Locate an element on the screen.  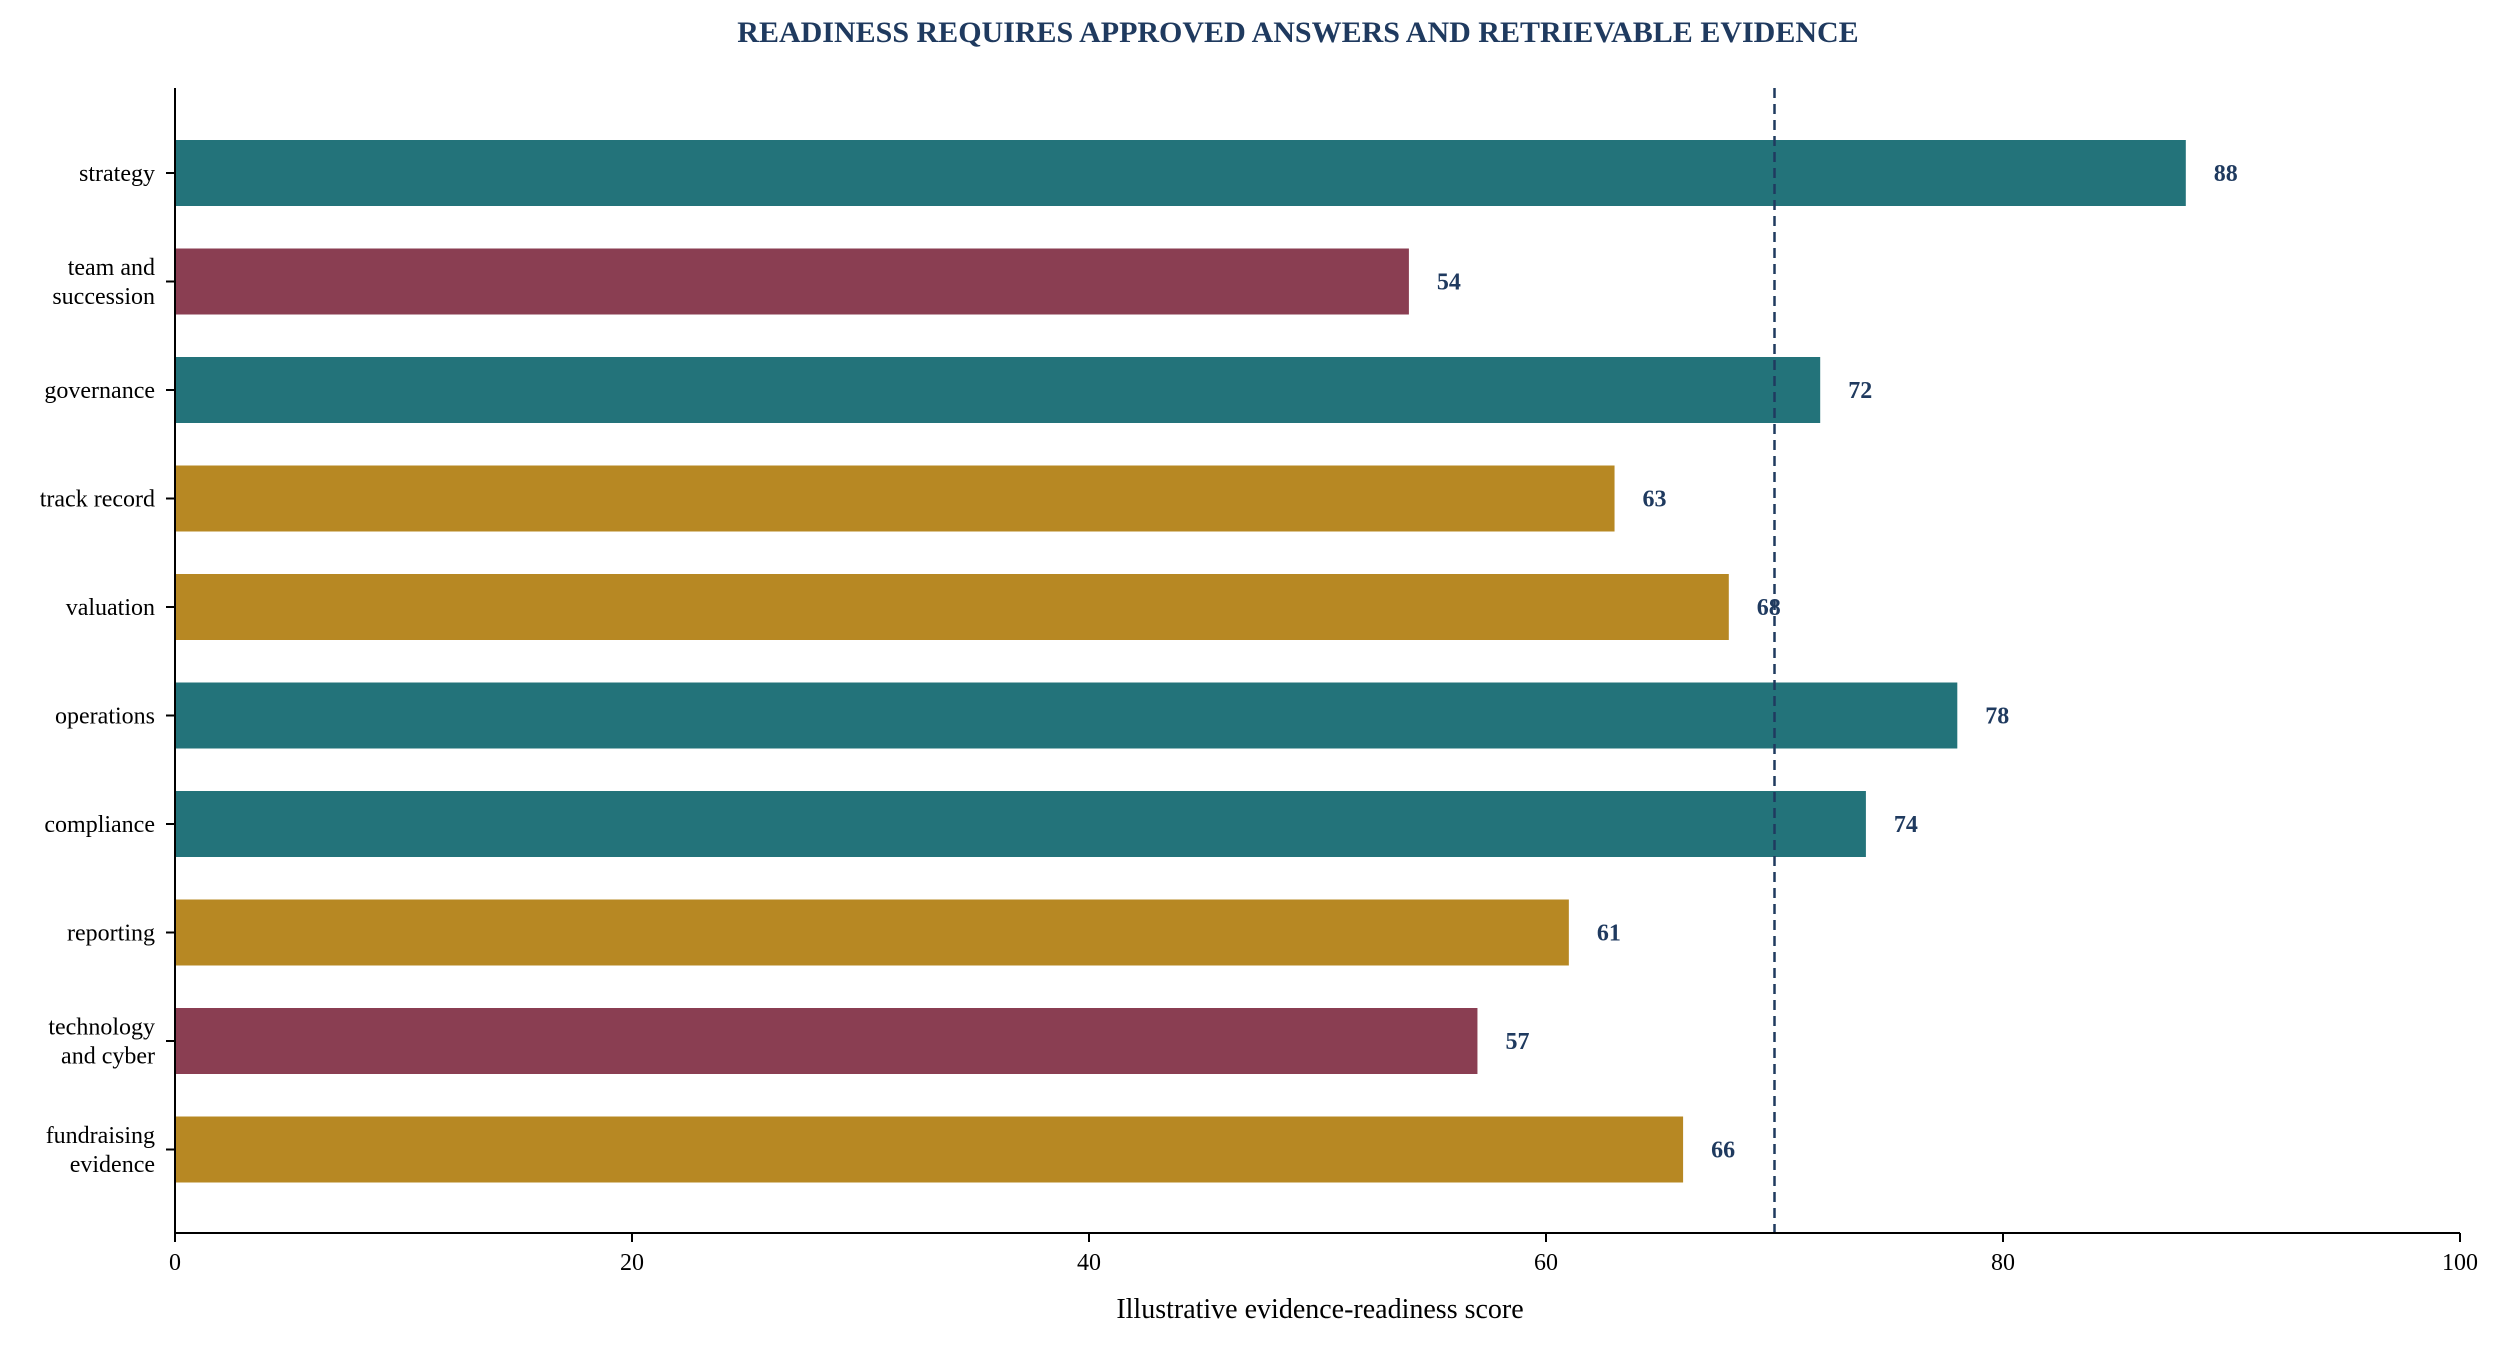
x-tick-label: 60 is located at coordinates (1546, 1263).